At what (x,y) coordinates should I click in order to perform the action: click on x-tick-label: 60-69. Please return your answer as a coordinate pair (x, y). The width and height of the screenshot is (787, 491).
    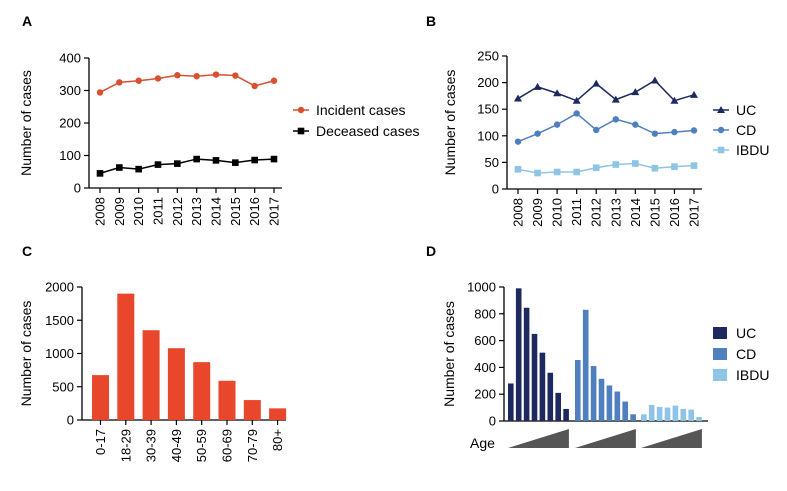
    Looking at the image, I should click on (227, 445).